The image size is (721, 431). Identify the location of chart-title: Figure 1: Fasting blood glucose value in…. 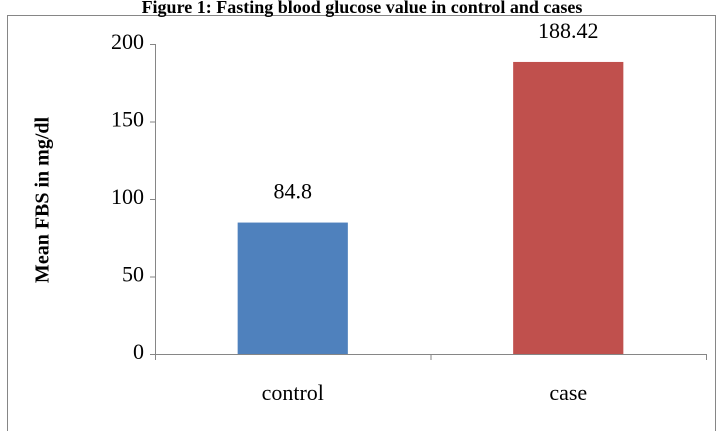
(362, 8).